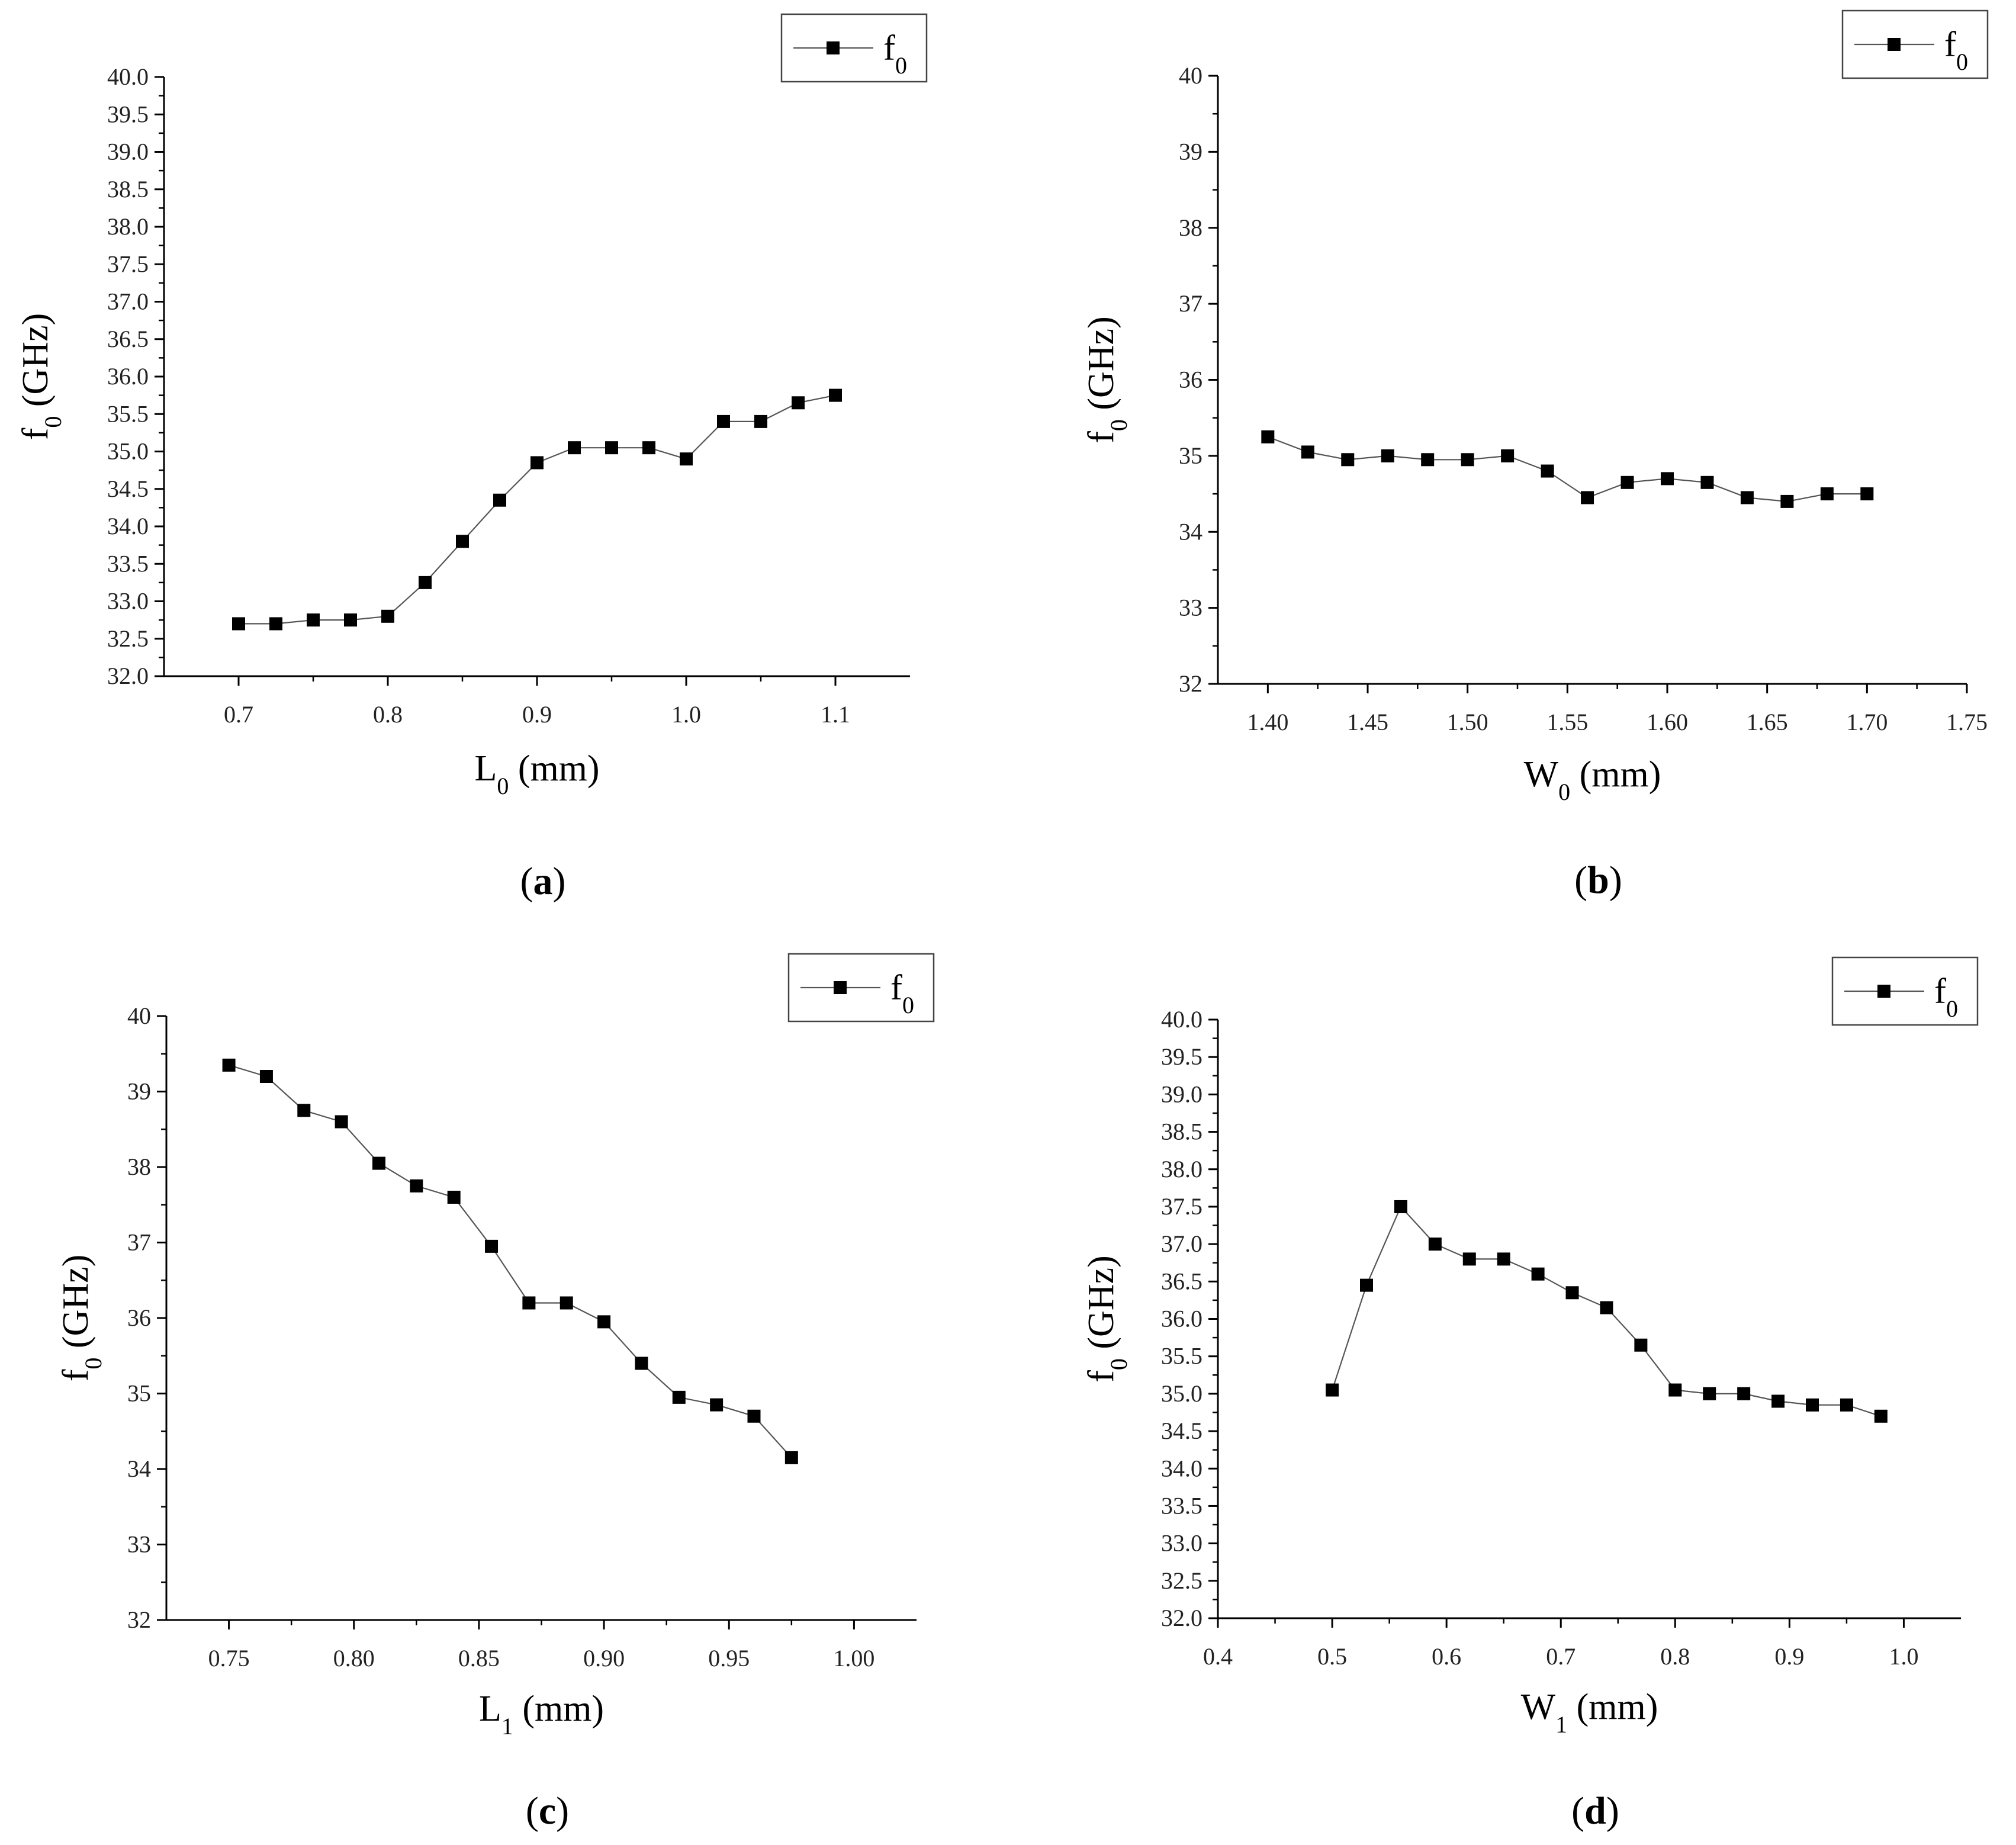 The image size is (2016, 1845). What do you see at coordinates (128, 189) in the screenshot?
I see `y-tick-label: 38.5` at bounding box center [128, 189].